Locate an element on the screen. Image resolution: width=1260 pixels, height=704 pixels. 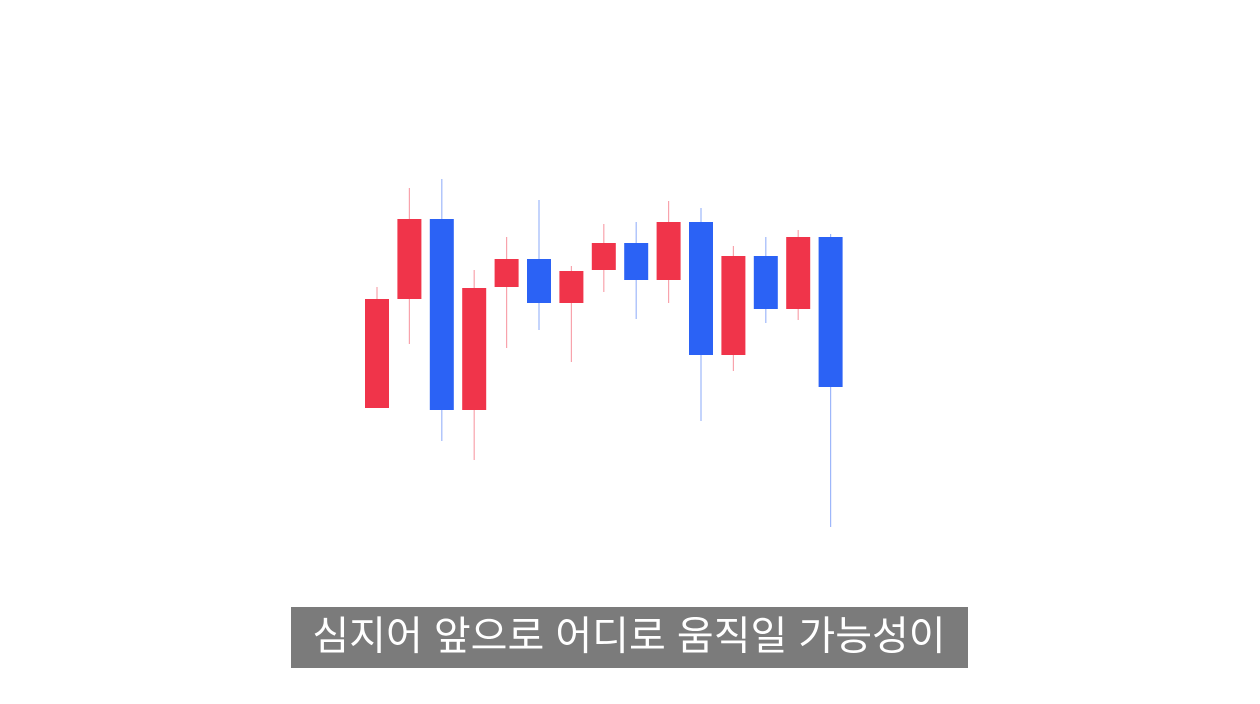
subtitle-box is located at coordinates (629, 637).